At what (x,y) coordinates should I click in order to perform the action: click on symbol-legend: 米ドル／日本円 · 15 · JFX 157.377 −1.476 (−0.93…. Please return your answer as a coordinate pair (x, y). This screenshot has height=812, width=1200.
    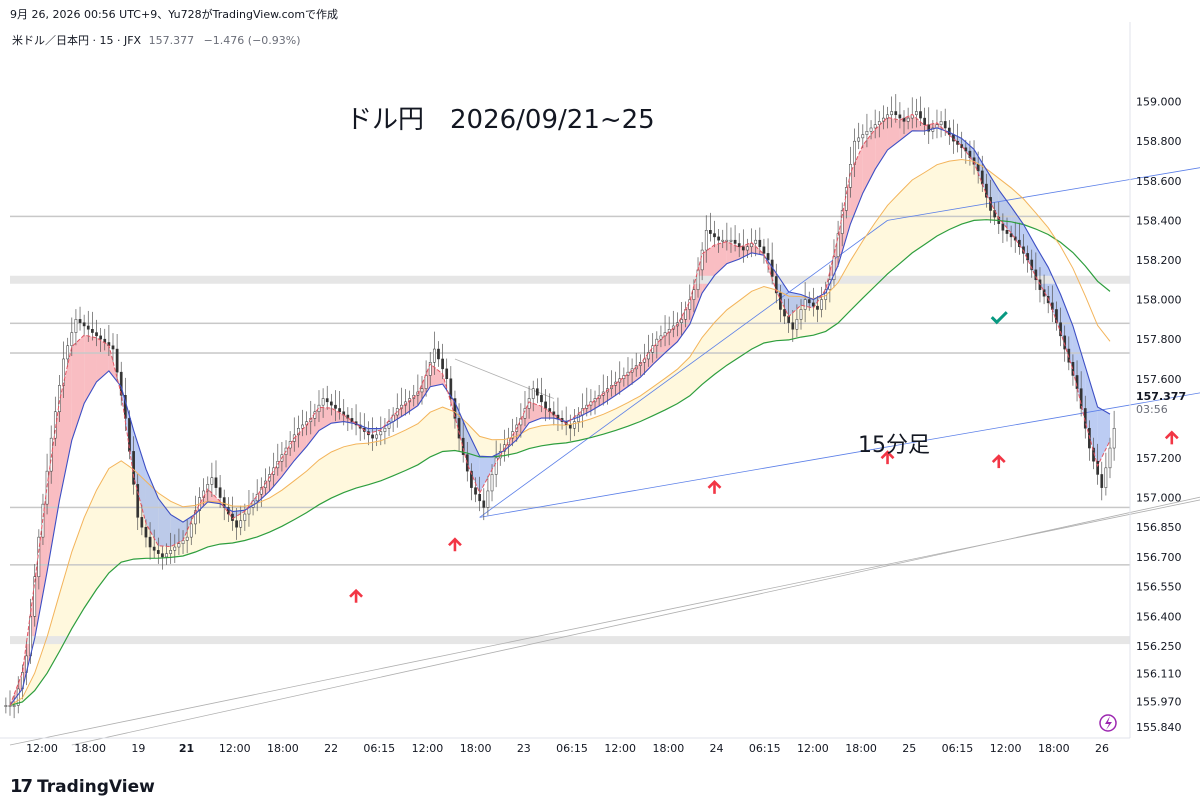
    Looking at the image, I should click on (156, 40).